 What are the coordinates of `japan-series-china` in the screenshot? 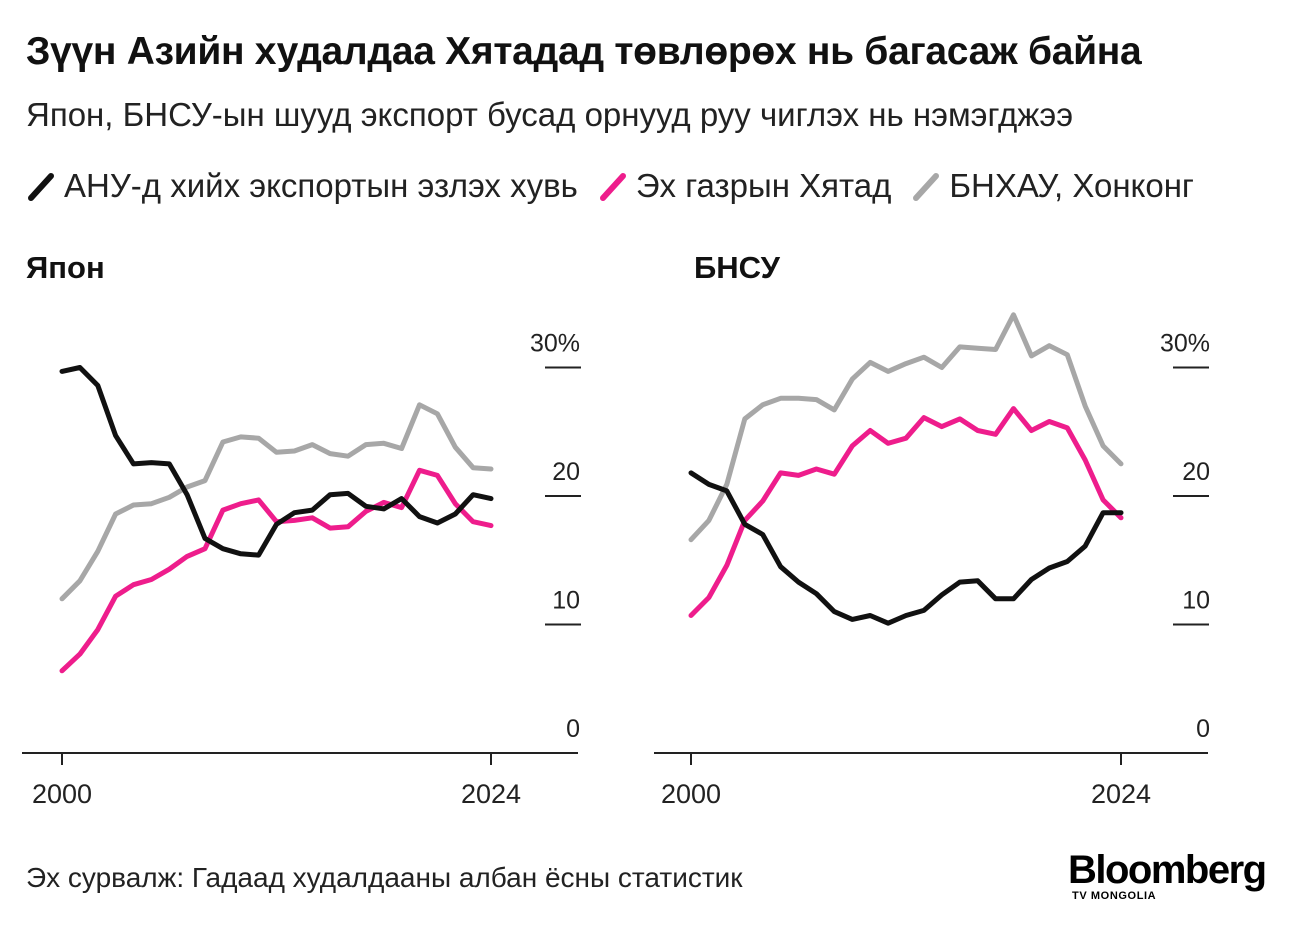 It's located at (276, 570).